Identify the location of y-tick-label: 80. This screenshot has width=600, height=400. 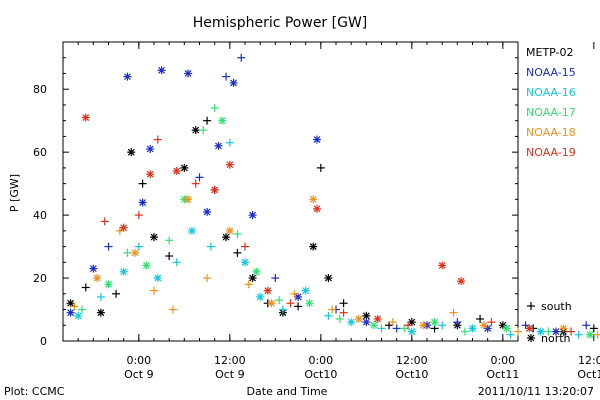
(40, 89).